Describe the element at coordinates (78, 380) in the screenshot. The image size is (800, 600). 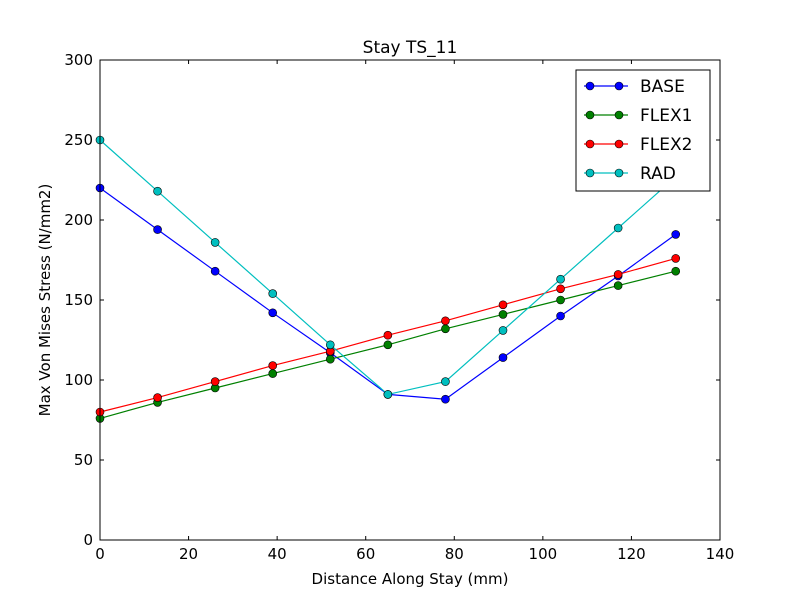
I see `y-tick-label: 100` at that location.